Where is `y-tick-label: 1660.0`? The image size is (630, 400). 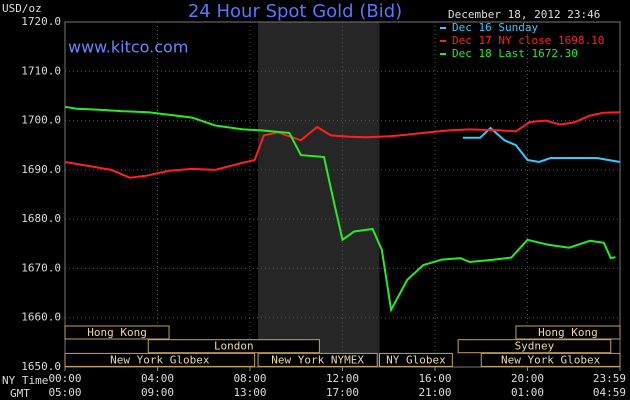 y-tick-label: 1660.0 is located at coordinates (41, 317).